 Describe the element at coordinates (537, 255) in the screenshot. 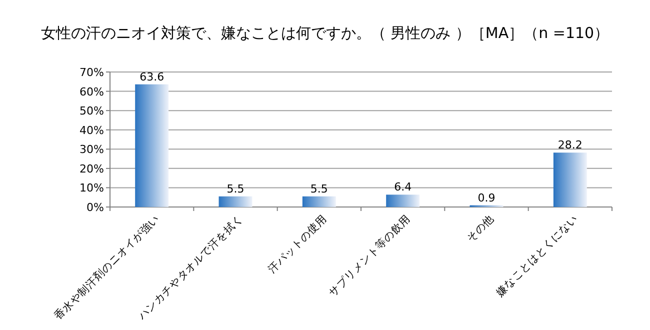

I see `x-tick-label: 嫌なことはとくにない` at that location.